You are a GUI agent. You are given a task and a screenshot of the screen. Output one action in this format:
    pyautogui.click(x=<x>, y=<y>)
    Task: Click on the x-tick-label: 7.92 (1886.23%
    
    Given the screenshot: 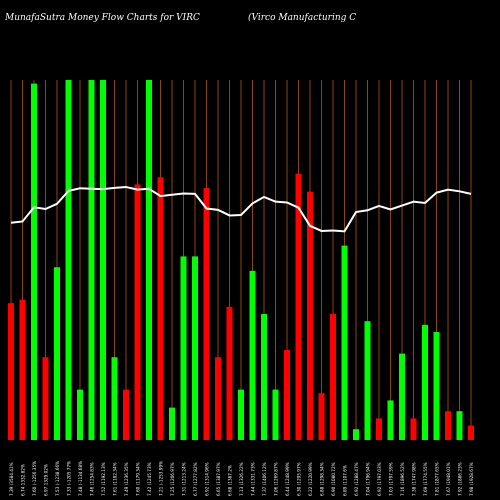 What is the action you would take?
    pyautogui.click(x=460, y=479)
    